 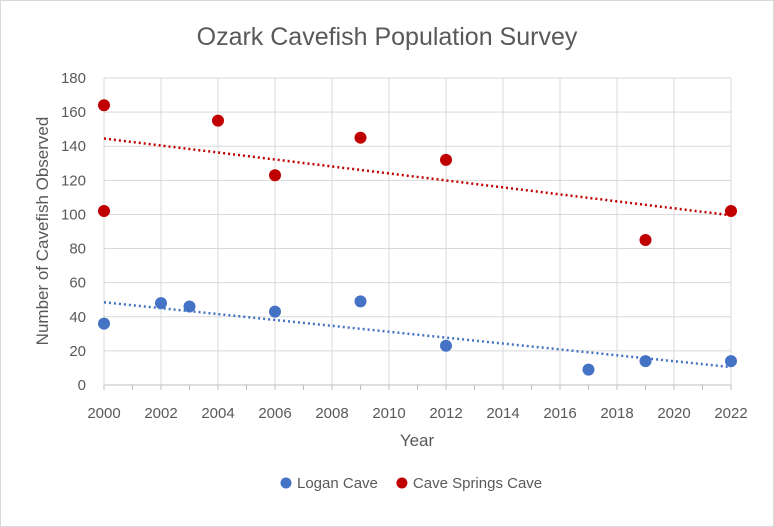 What do you see at coordinates (286, 483) in the screenshot?
I see `logan-cave-legend-marker` at bounding box center [286, 483].